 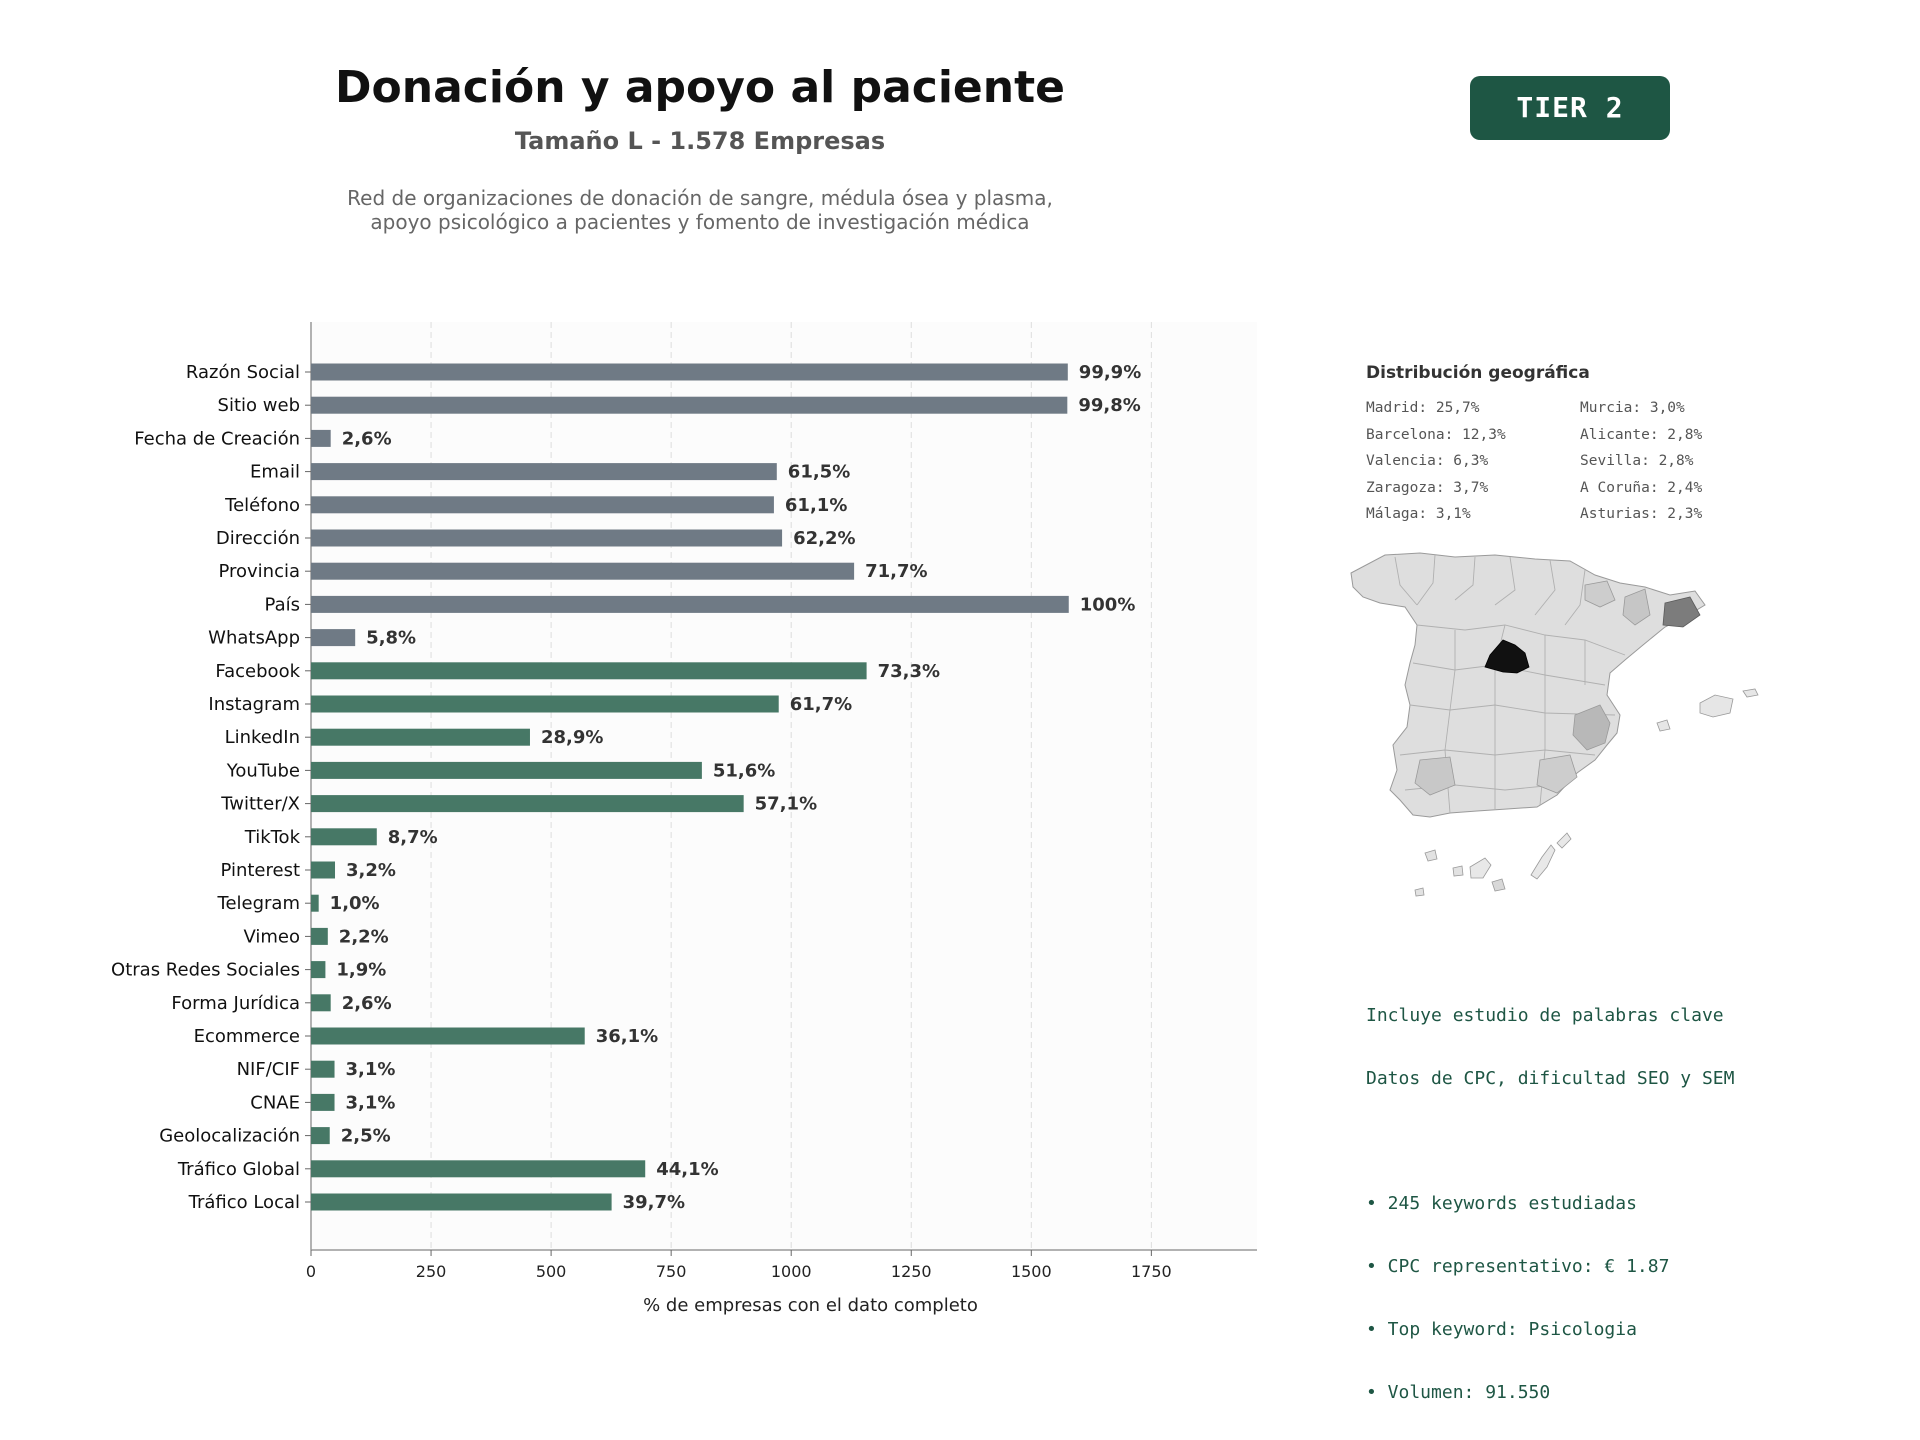 What do you see at coordinates (413, 837) in the screenshot?
I see `data-label: 8,7%` at bounding box center [413, 837].